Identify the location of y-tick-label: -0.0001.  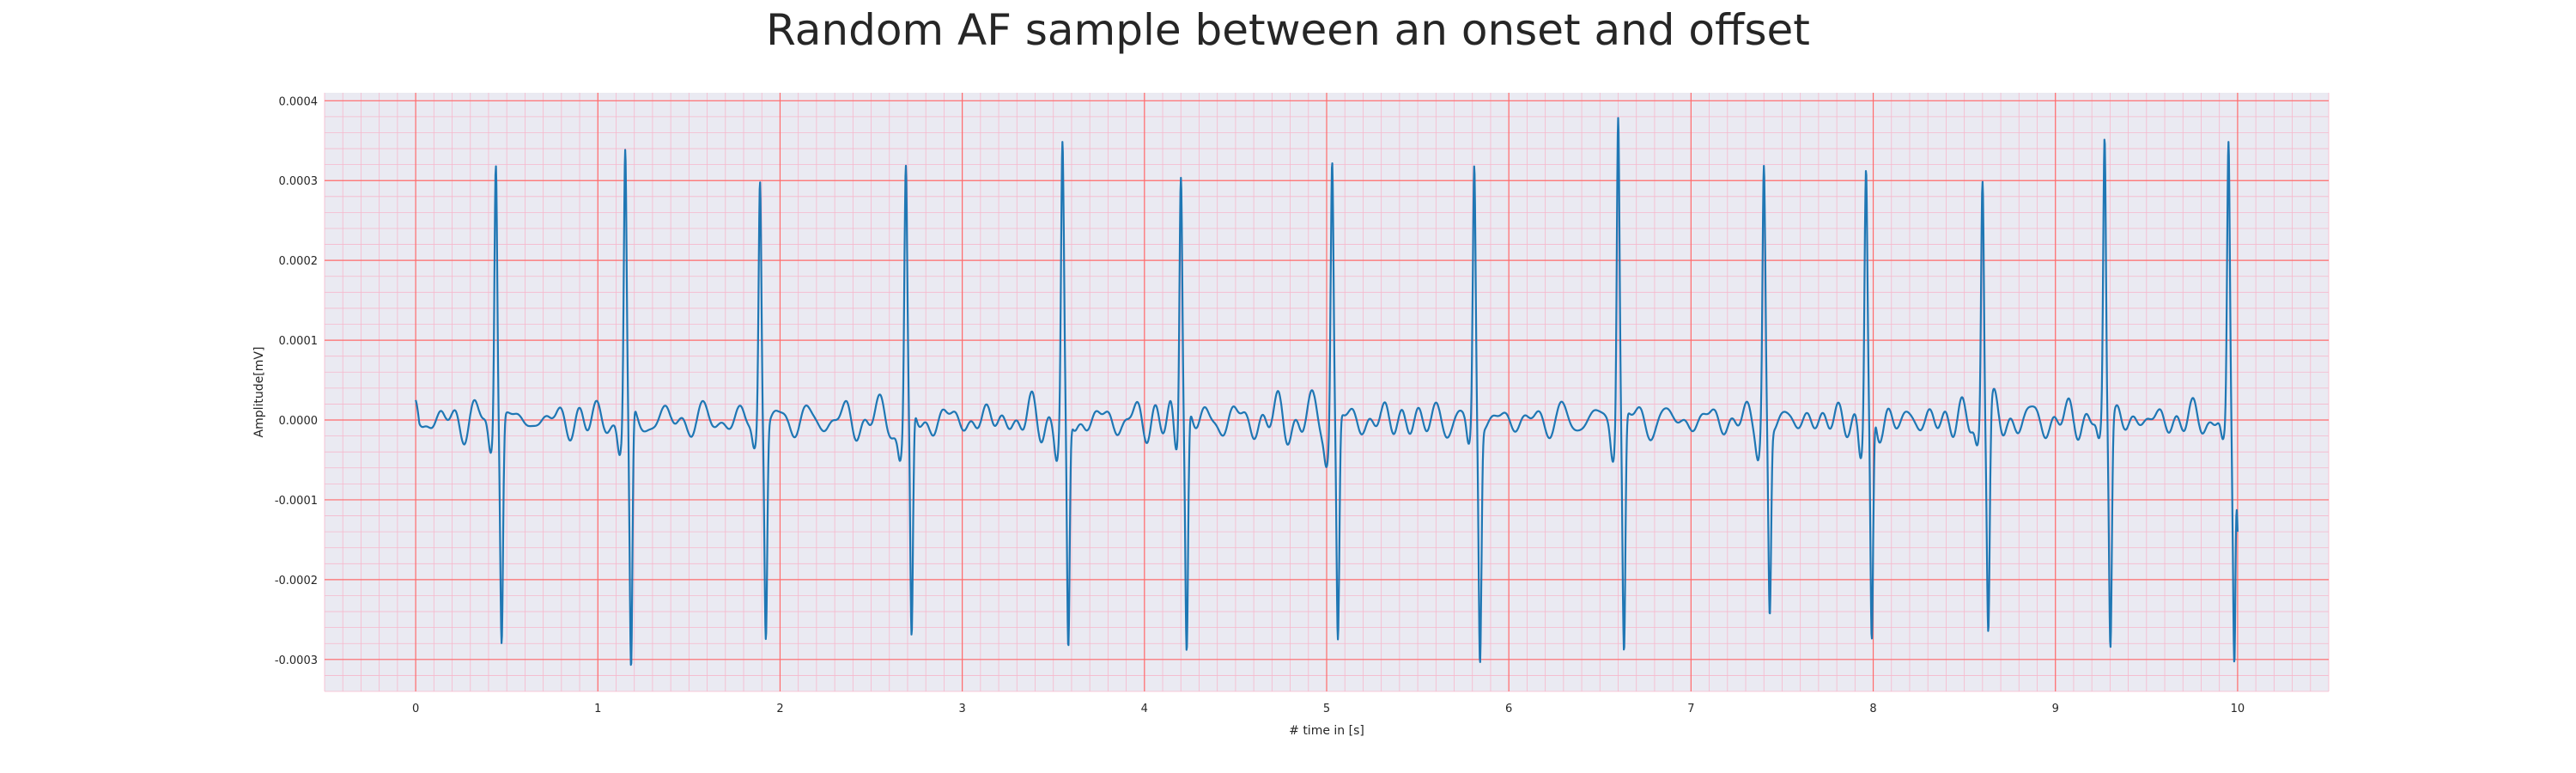
(296, 501).